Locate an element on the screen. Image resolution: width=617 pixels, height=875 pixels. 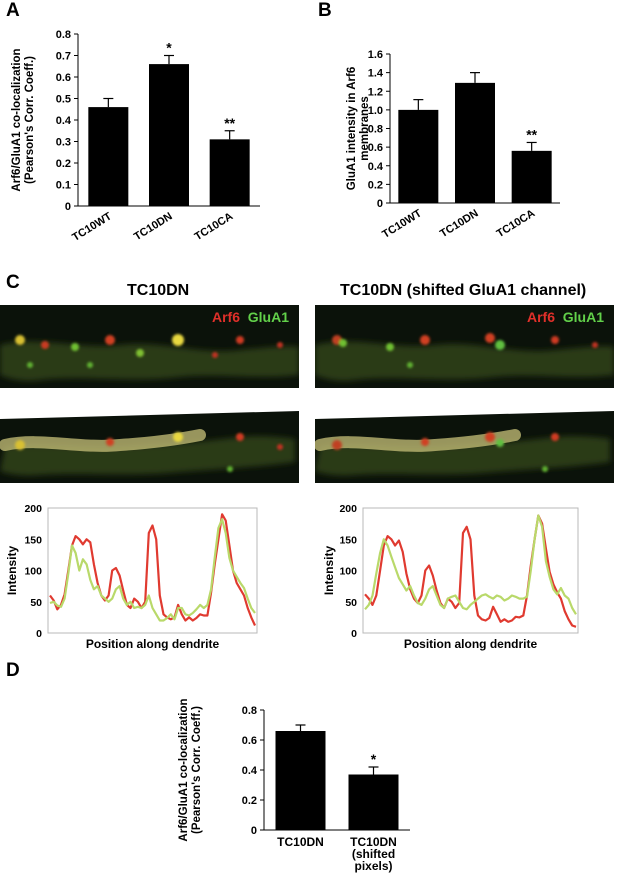
series-line-C-left is located at coordinates (152, 570).